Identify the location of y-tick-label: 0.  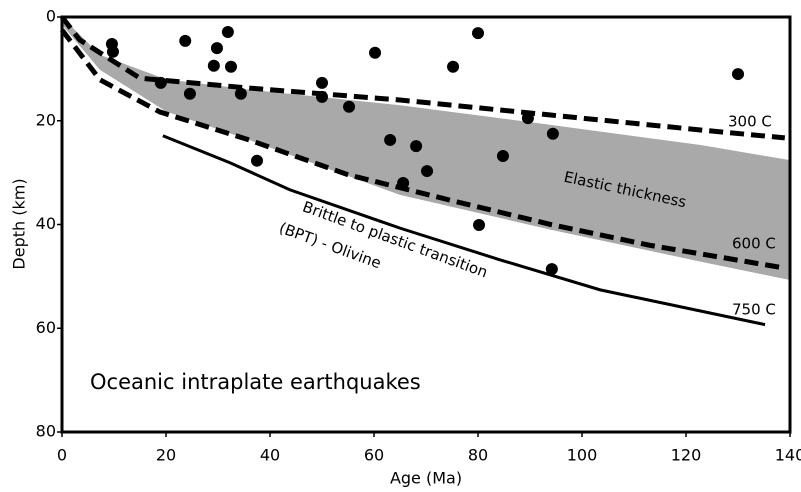
(51, 16).